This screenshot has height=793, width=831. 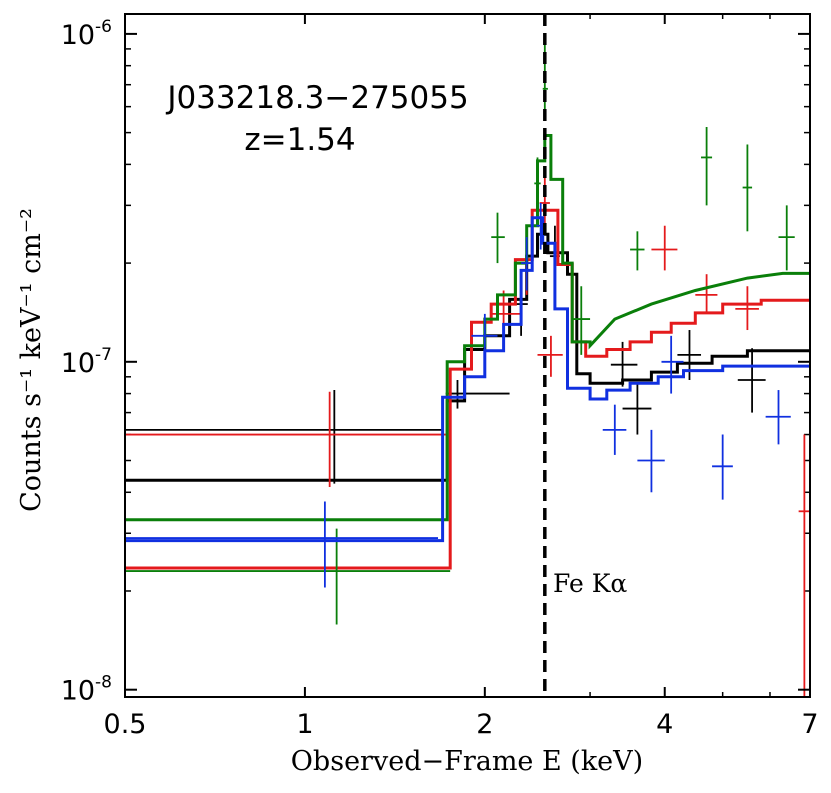 I want to click on y-tick-exponent: -8, so click(x=103, y=683).